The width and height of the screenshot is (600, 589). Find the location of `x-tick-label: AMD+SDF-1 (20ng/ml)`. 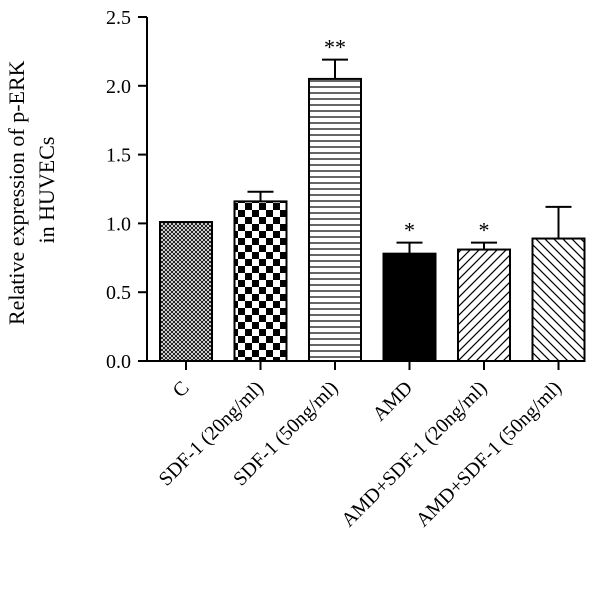

x-tick-label: AMD+SDF-1 (20ng/ml) is located at coordinates (414, 454).